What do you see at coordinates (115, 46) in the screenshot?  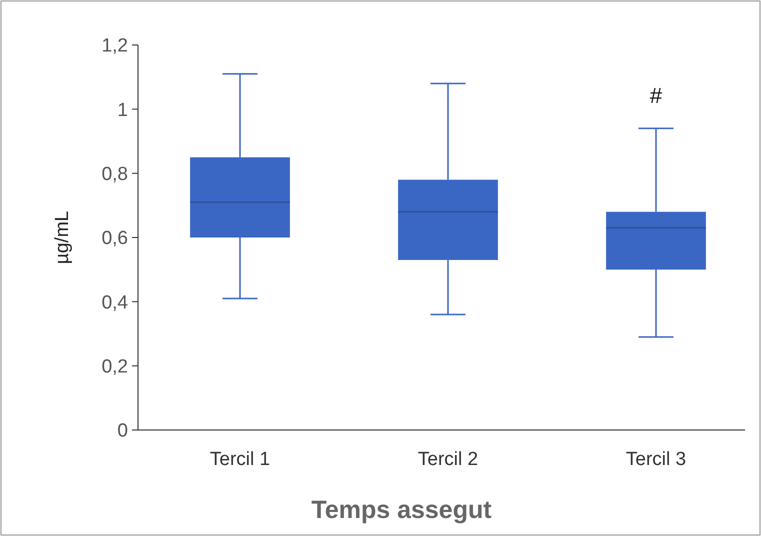 I see `y-tick-label: 1,2` at bounding box center [115, 46].